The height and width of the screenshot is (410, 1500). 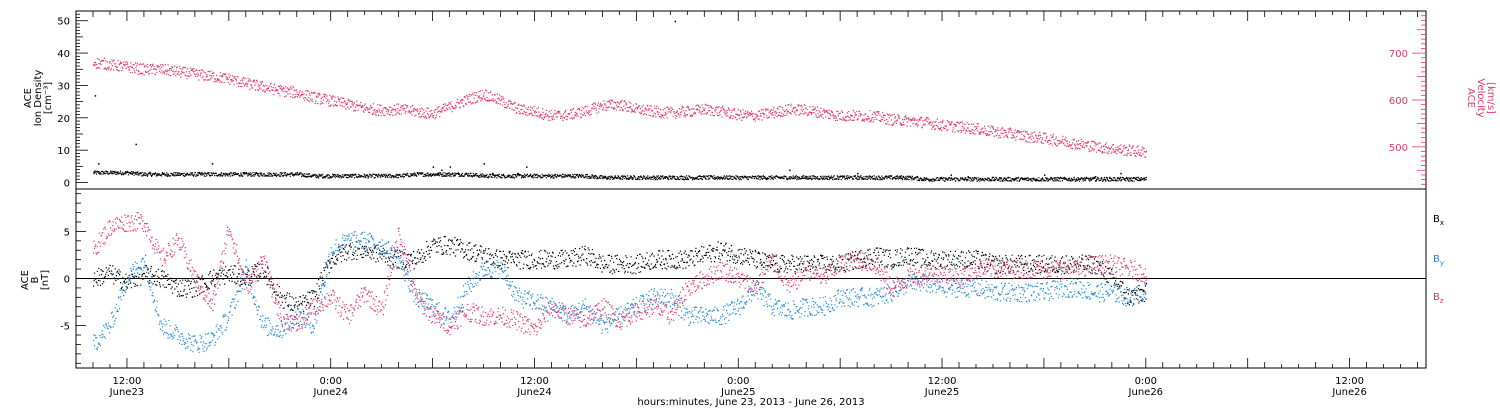 What do you see at coordinates (63, 119) in the screenshot?
I see `density-tick-label: 20` at bounding box center [63, 119].